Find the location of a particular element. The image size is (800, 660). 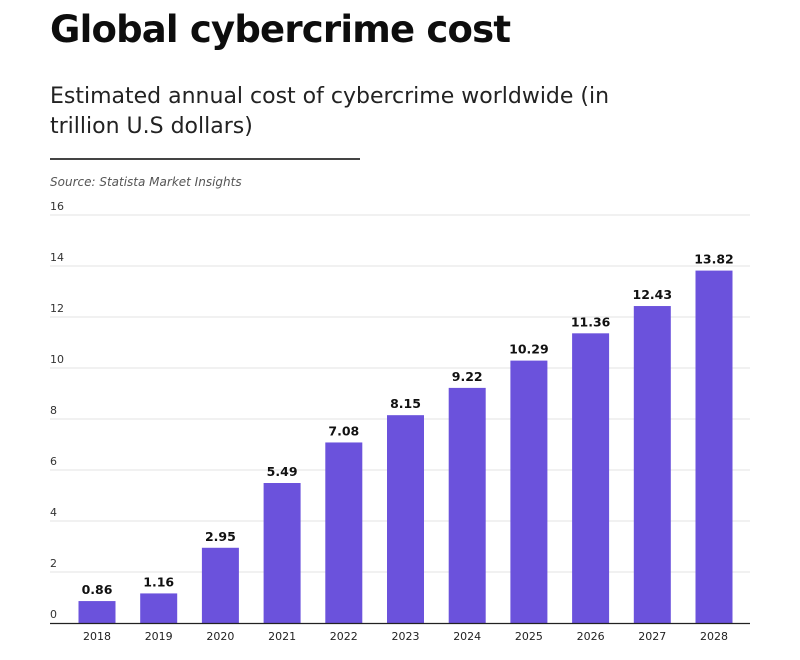

x-tick-label: 2021 is located at coordinates (282, 636).